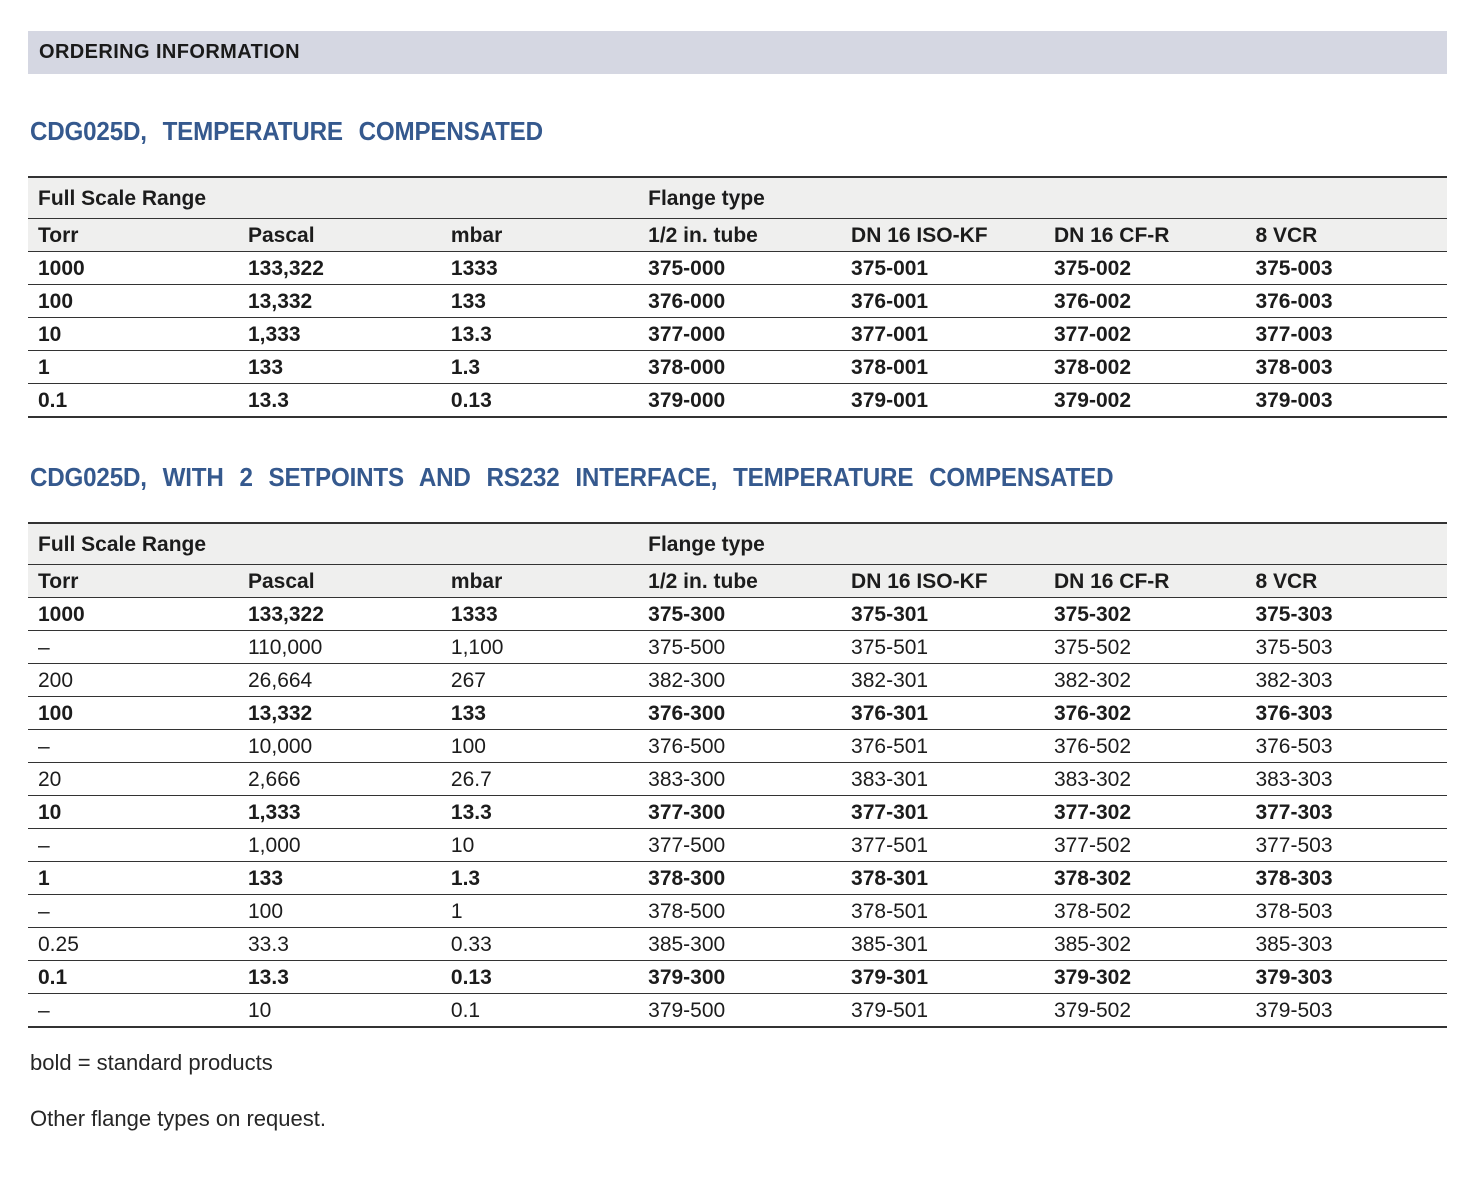  What do you see at coordinates (740, 746) in the screenshot?
I see `table-cell: 376-500` at bounding box center [740, 746].